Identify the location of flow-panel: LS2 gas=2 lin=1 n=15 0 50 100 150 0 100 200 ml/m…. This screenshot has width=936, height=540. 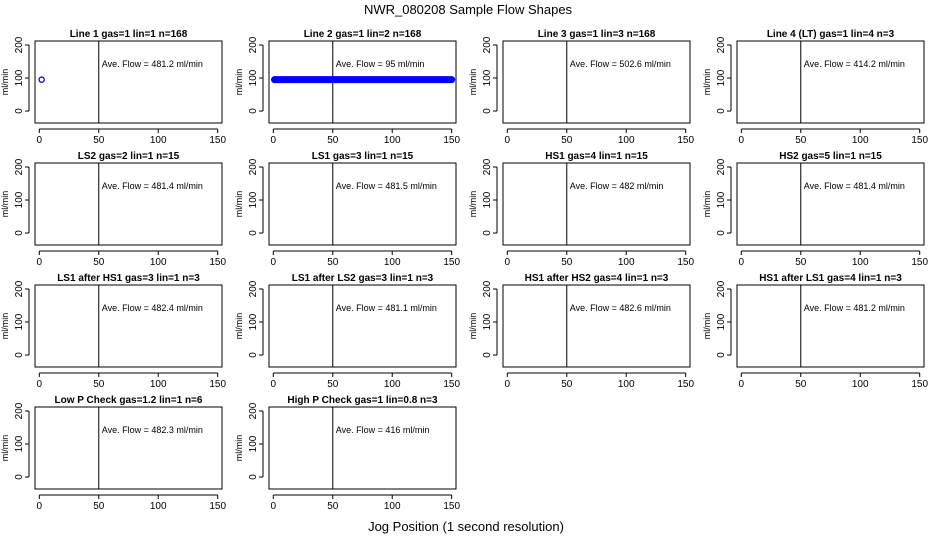
(113, 209).